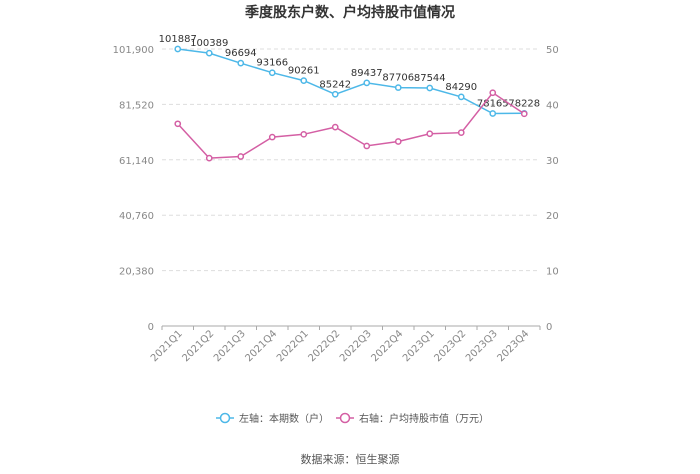 Image resolution: width=700 pixels, height=474 pixels. What do you see at coordinates (136, 216) in the screenshot?
I see `left-axis-tick-label: 40,760` at bounding box center [136, 216].